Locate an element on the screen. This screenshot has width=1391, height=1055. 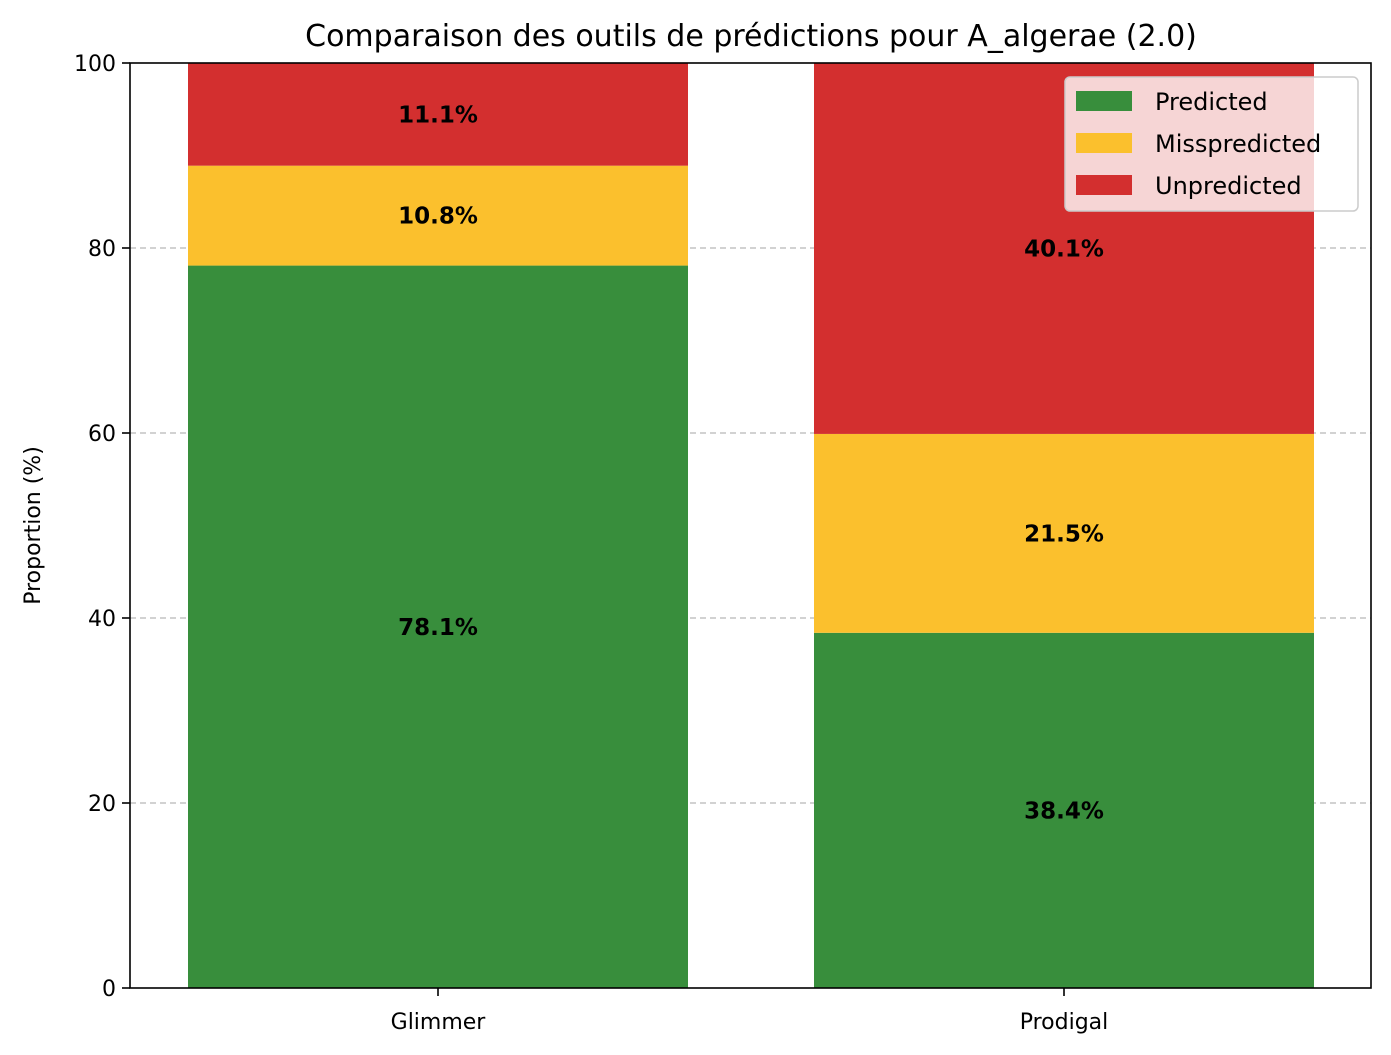
bar-segment-unpredicted is located at coordinates (438, 114).